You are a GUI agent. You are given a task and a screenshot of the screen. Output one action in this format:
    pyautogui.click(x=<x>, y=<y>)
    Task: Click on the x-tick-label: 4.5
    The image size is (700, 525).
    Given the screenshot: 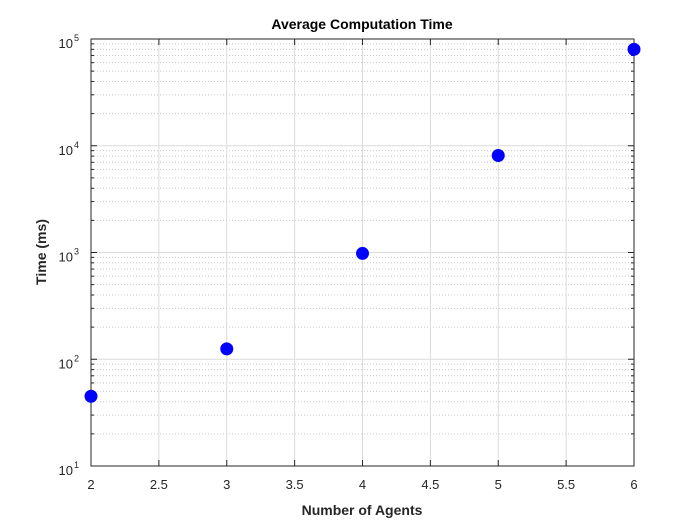 What is the action you would take?
    pyautogui.click(x=430, y=484)
    